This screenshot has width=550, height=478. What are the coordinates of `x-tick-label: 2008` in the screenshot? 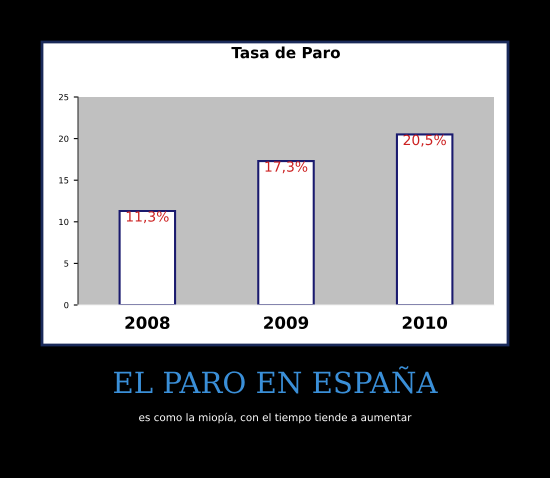 It's located at (147, 323).